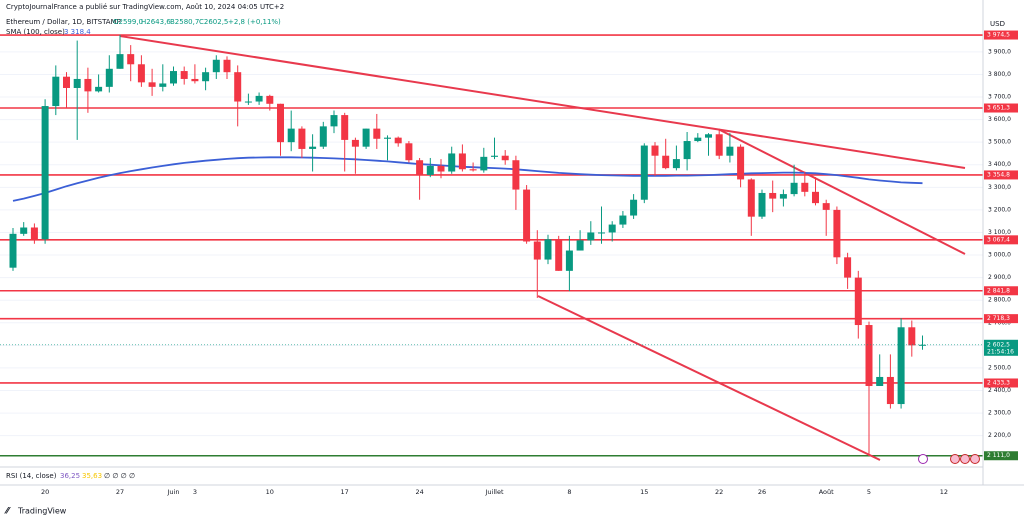  I want to click on rsi-ma: 35,63, so click(92, 476).